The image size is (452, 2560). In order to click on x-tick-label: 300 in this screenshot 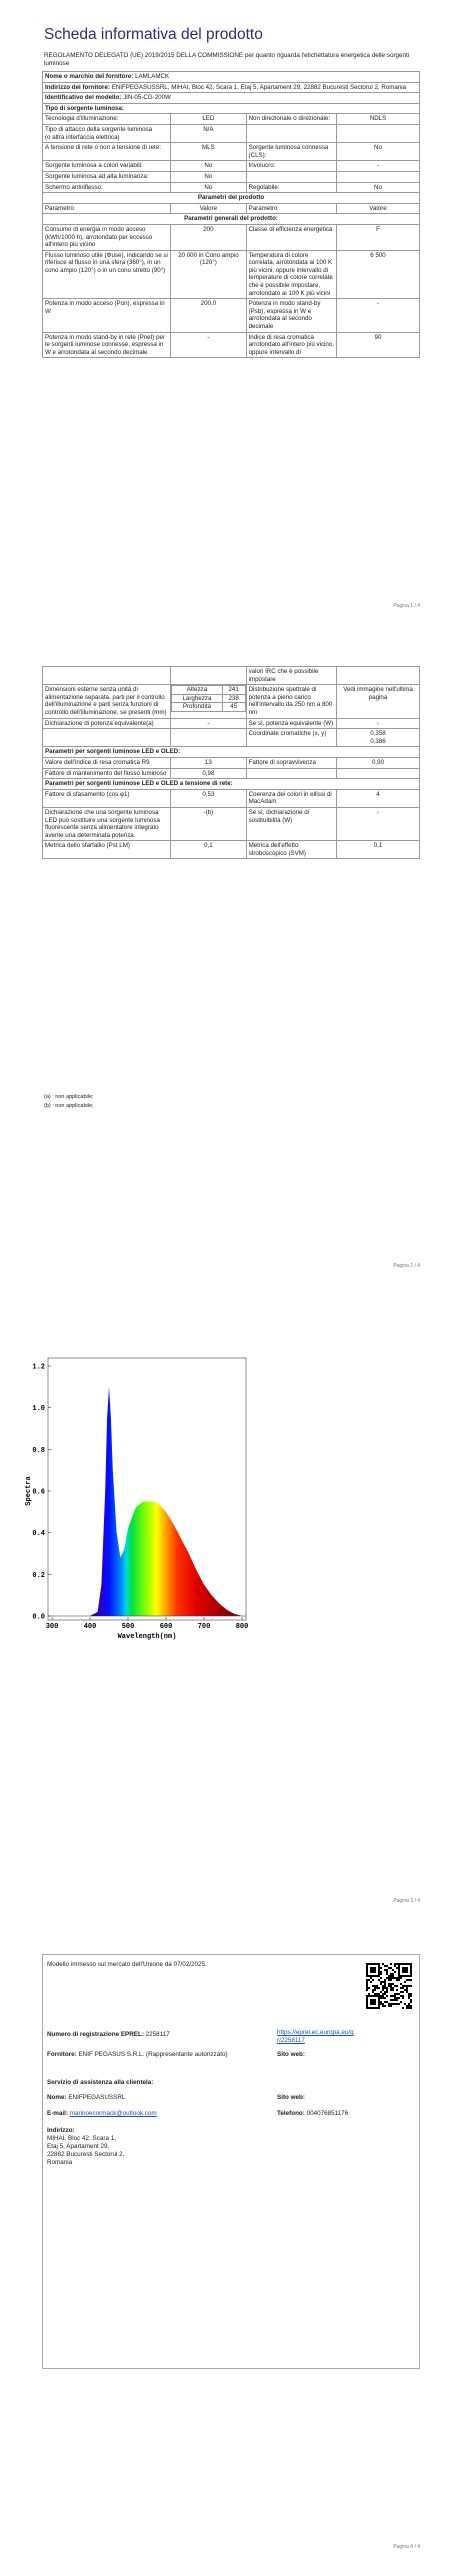, I will do `click(52, 1627)`.